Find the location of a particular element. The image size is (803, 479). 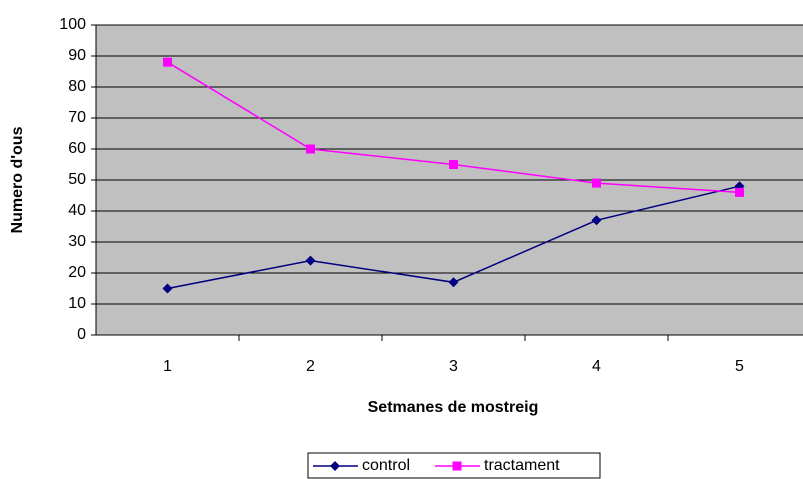

y-tick-label: 100 is located at coordinates (72, 24).